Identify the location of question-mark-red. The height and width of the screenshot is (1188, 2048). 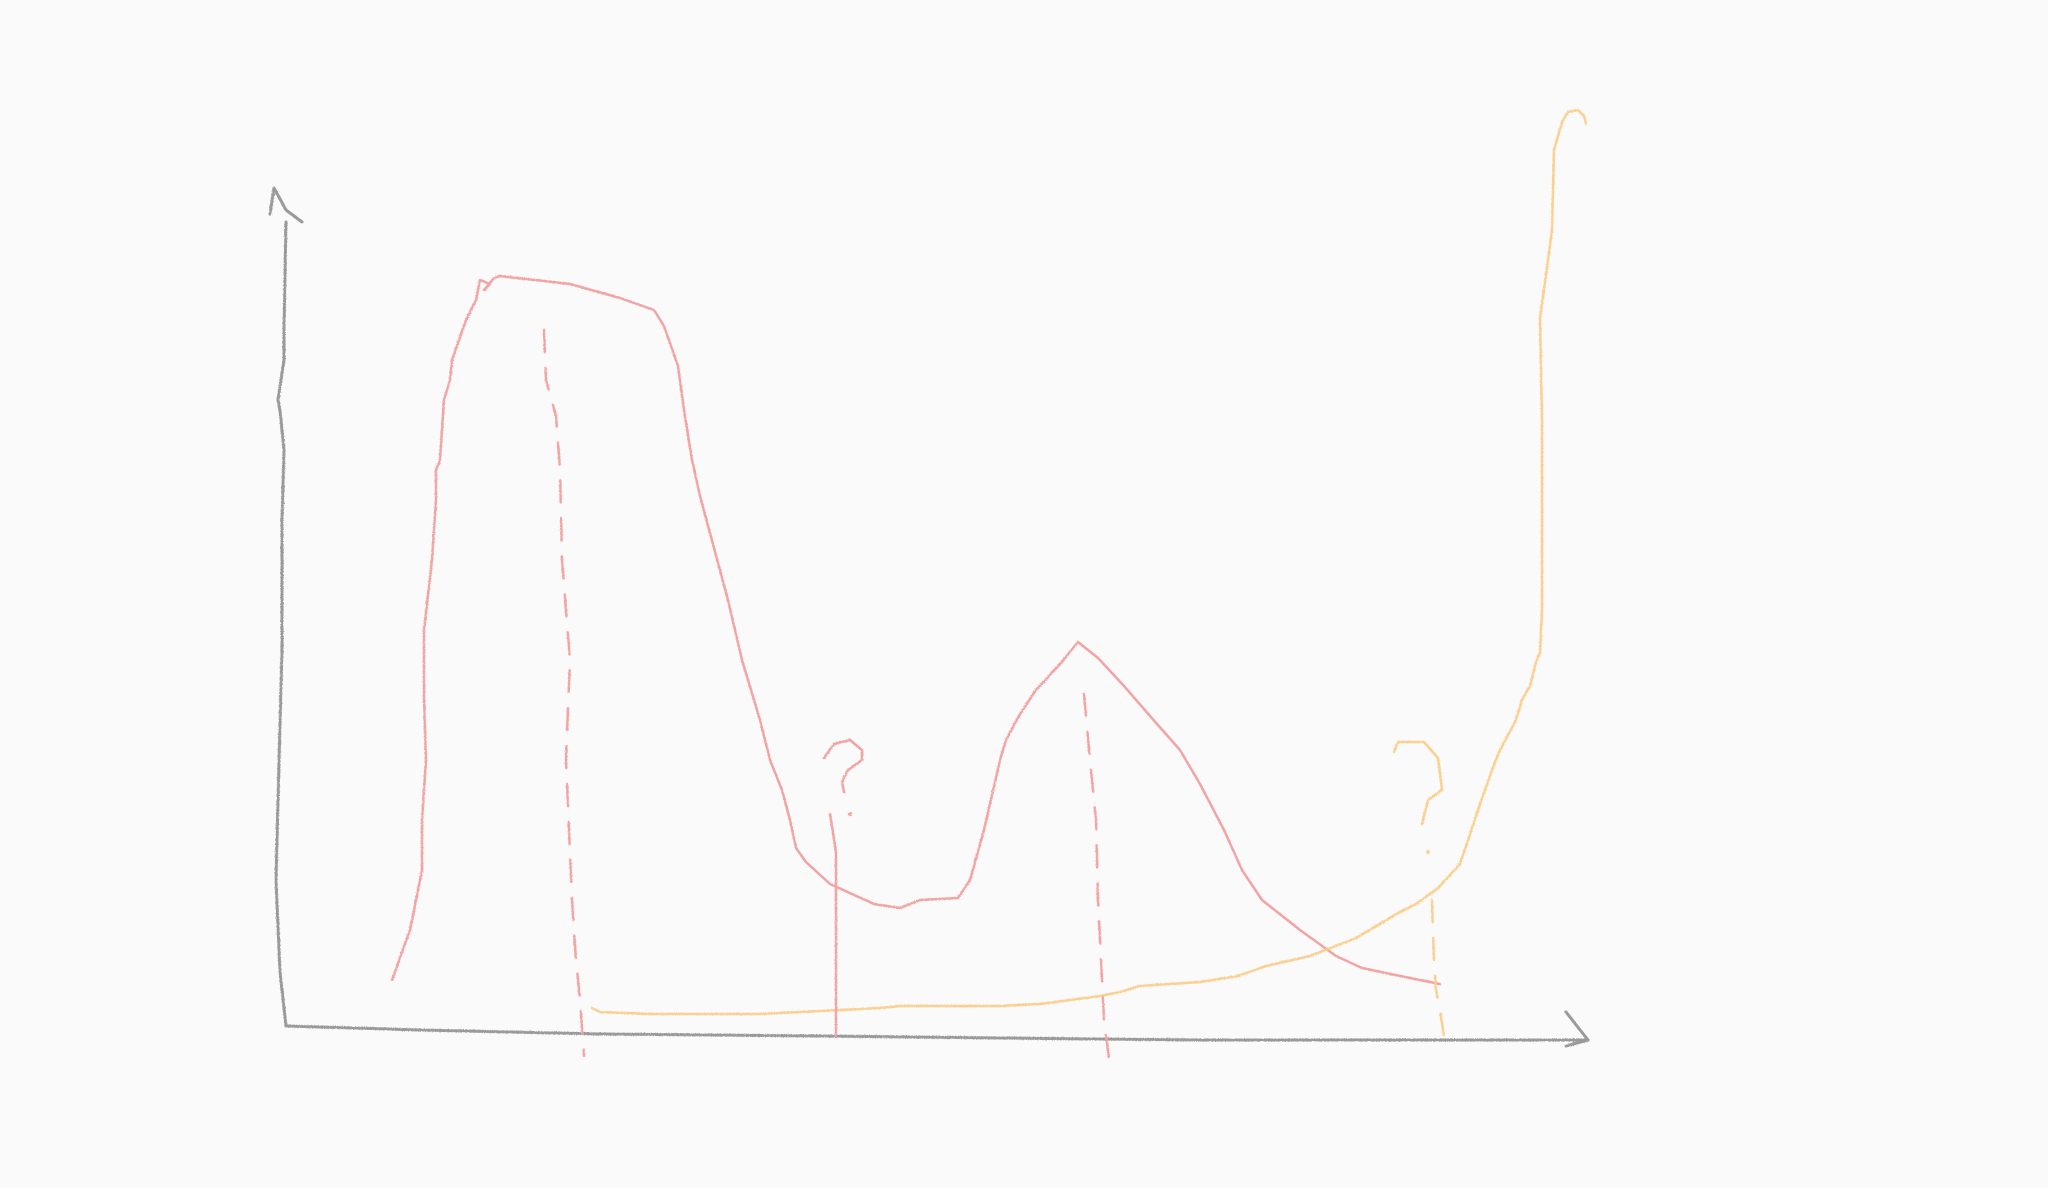
(843, 777).